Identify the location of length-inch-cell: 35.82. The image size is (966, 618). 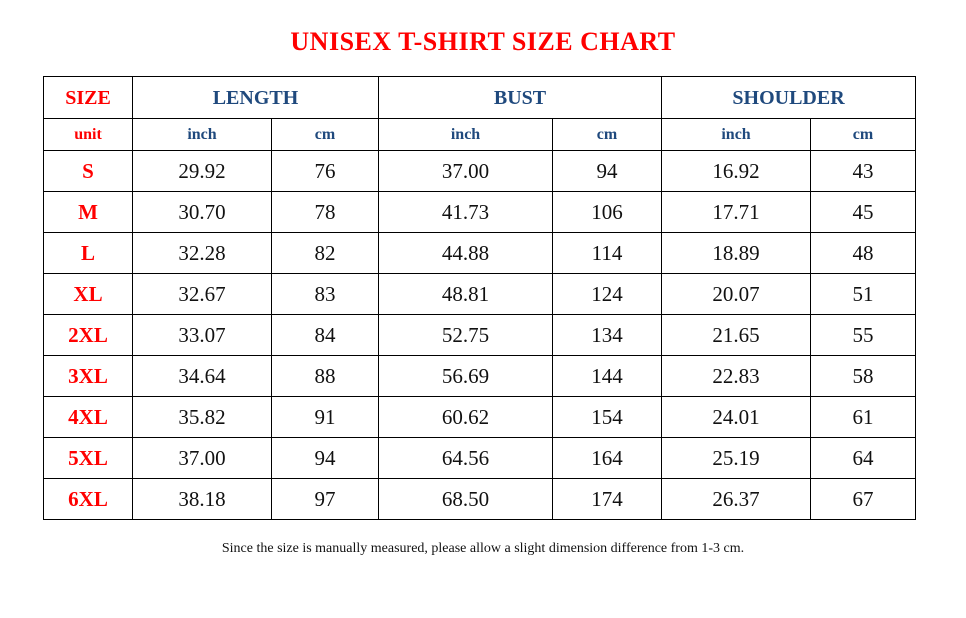
(202, 417).